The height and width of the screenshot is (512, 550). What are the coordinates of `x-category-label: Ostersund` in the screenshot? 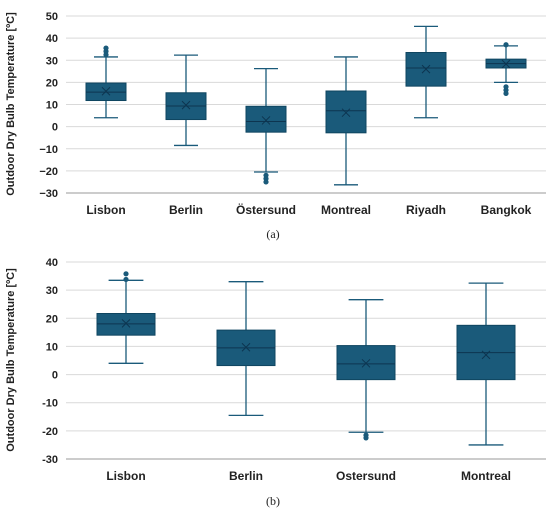 It's located at (366, 476).